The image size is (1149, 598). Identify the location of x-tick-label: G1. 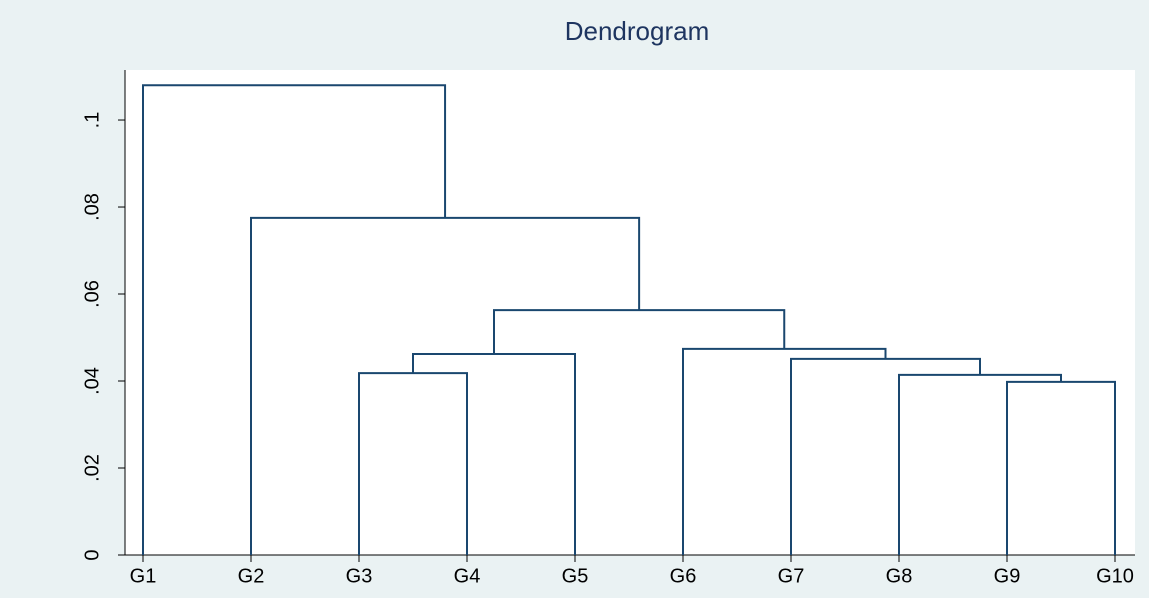
(143, 576).